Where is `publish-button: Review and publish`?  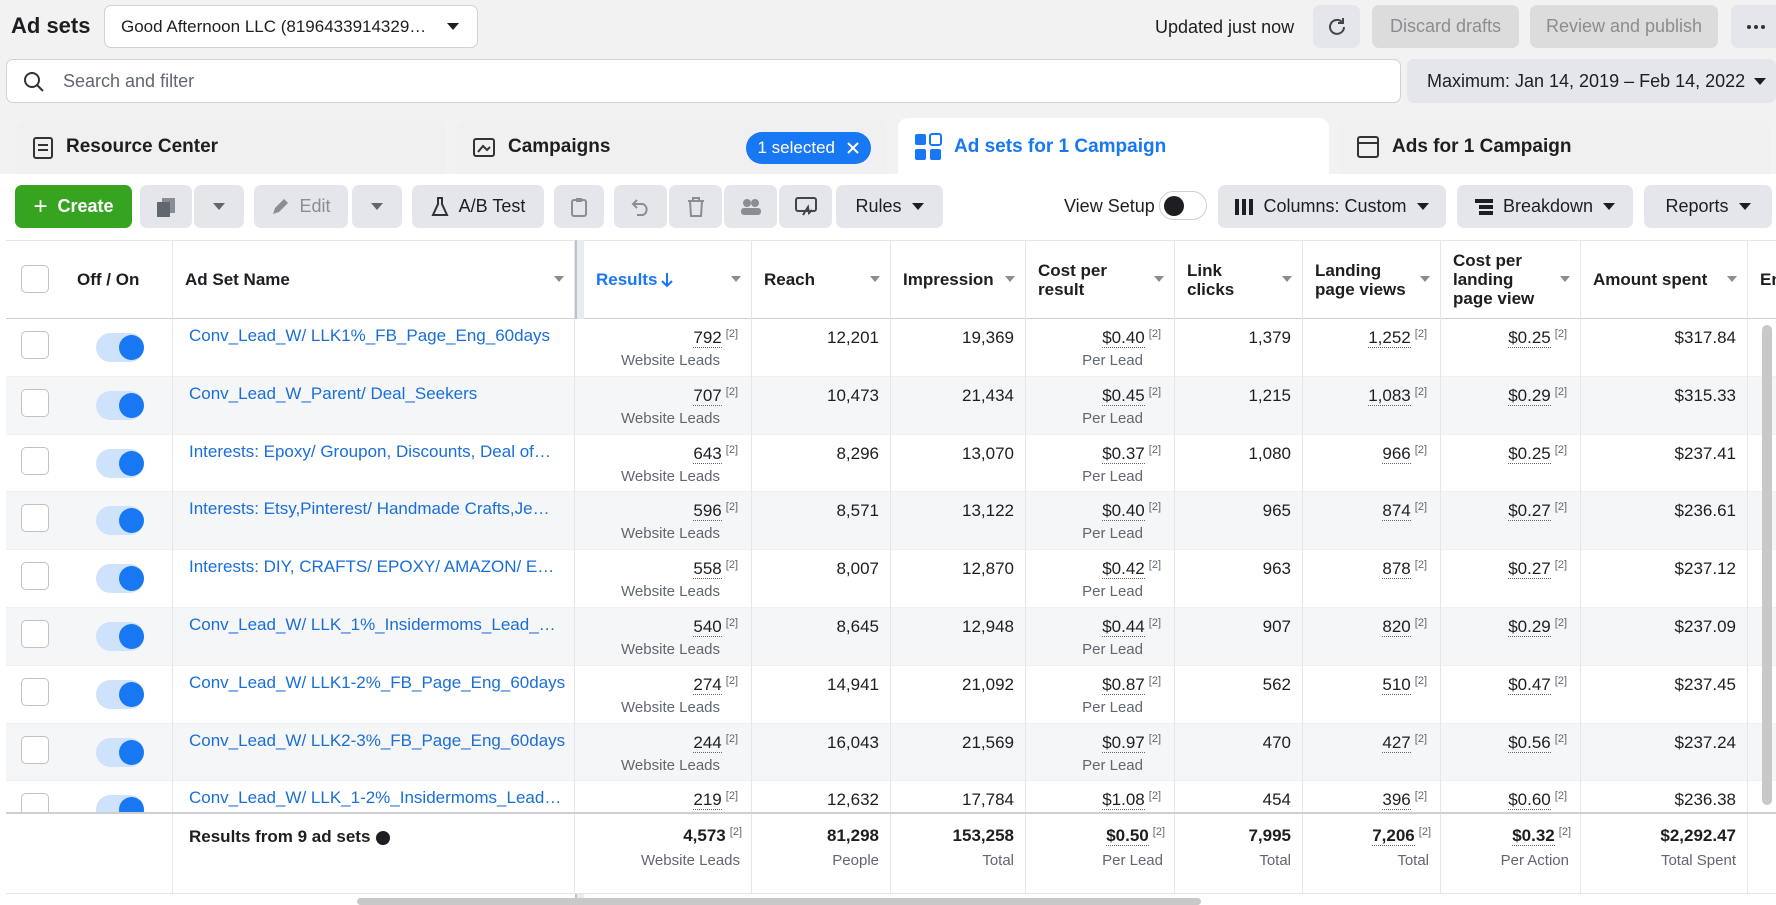
publish-button: Review and publish is located at coordinates (1624, 26).